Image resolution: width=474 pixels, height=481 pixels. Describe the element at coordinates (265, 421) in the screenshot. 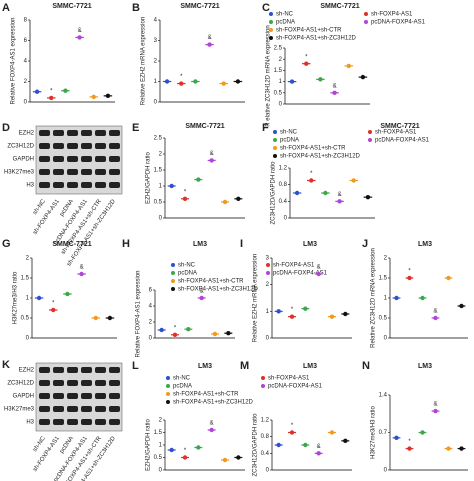

I see `y-tick-label: 1.2` at that location.